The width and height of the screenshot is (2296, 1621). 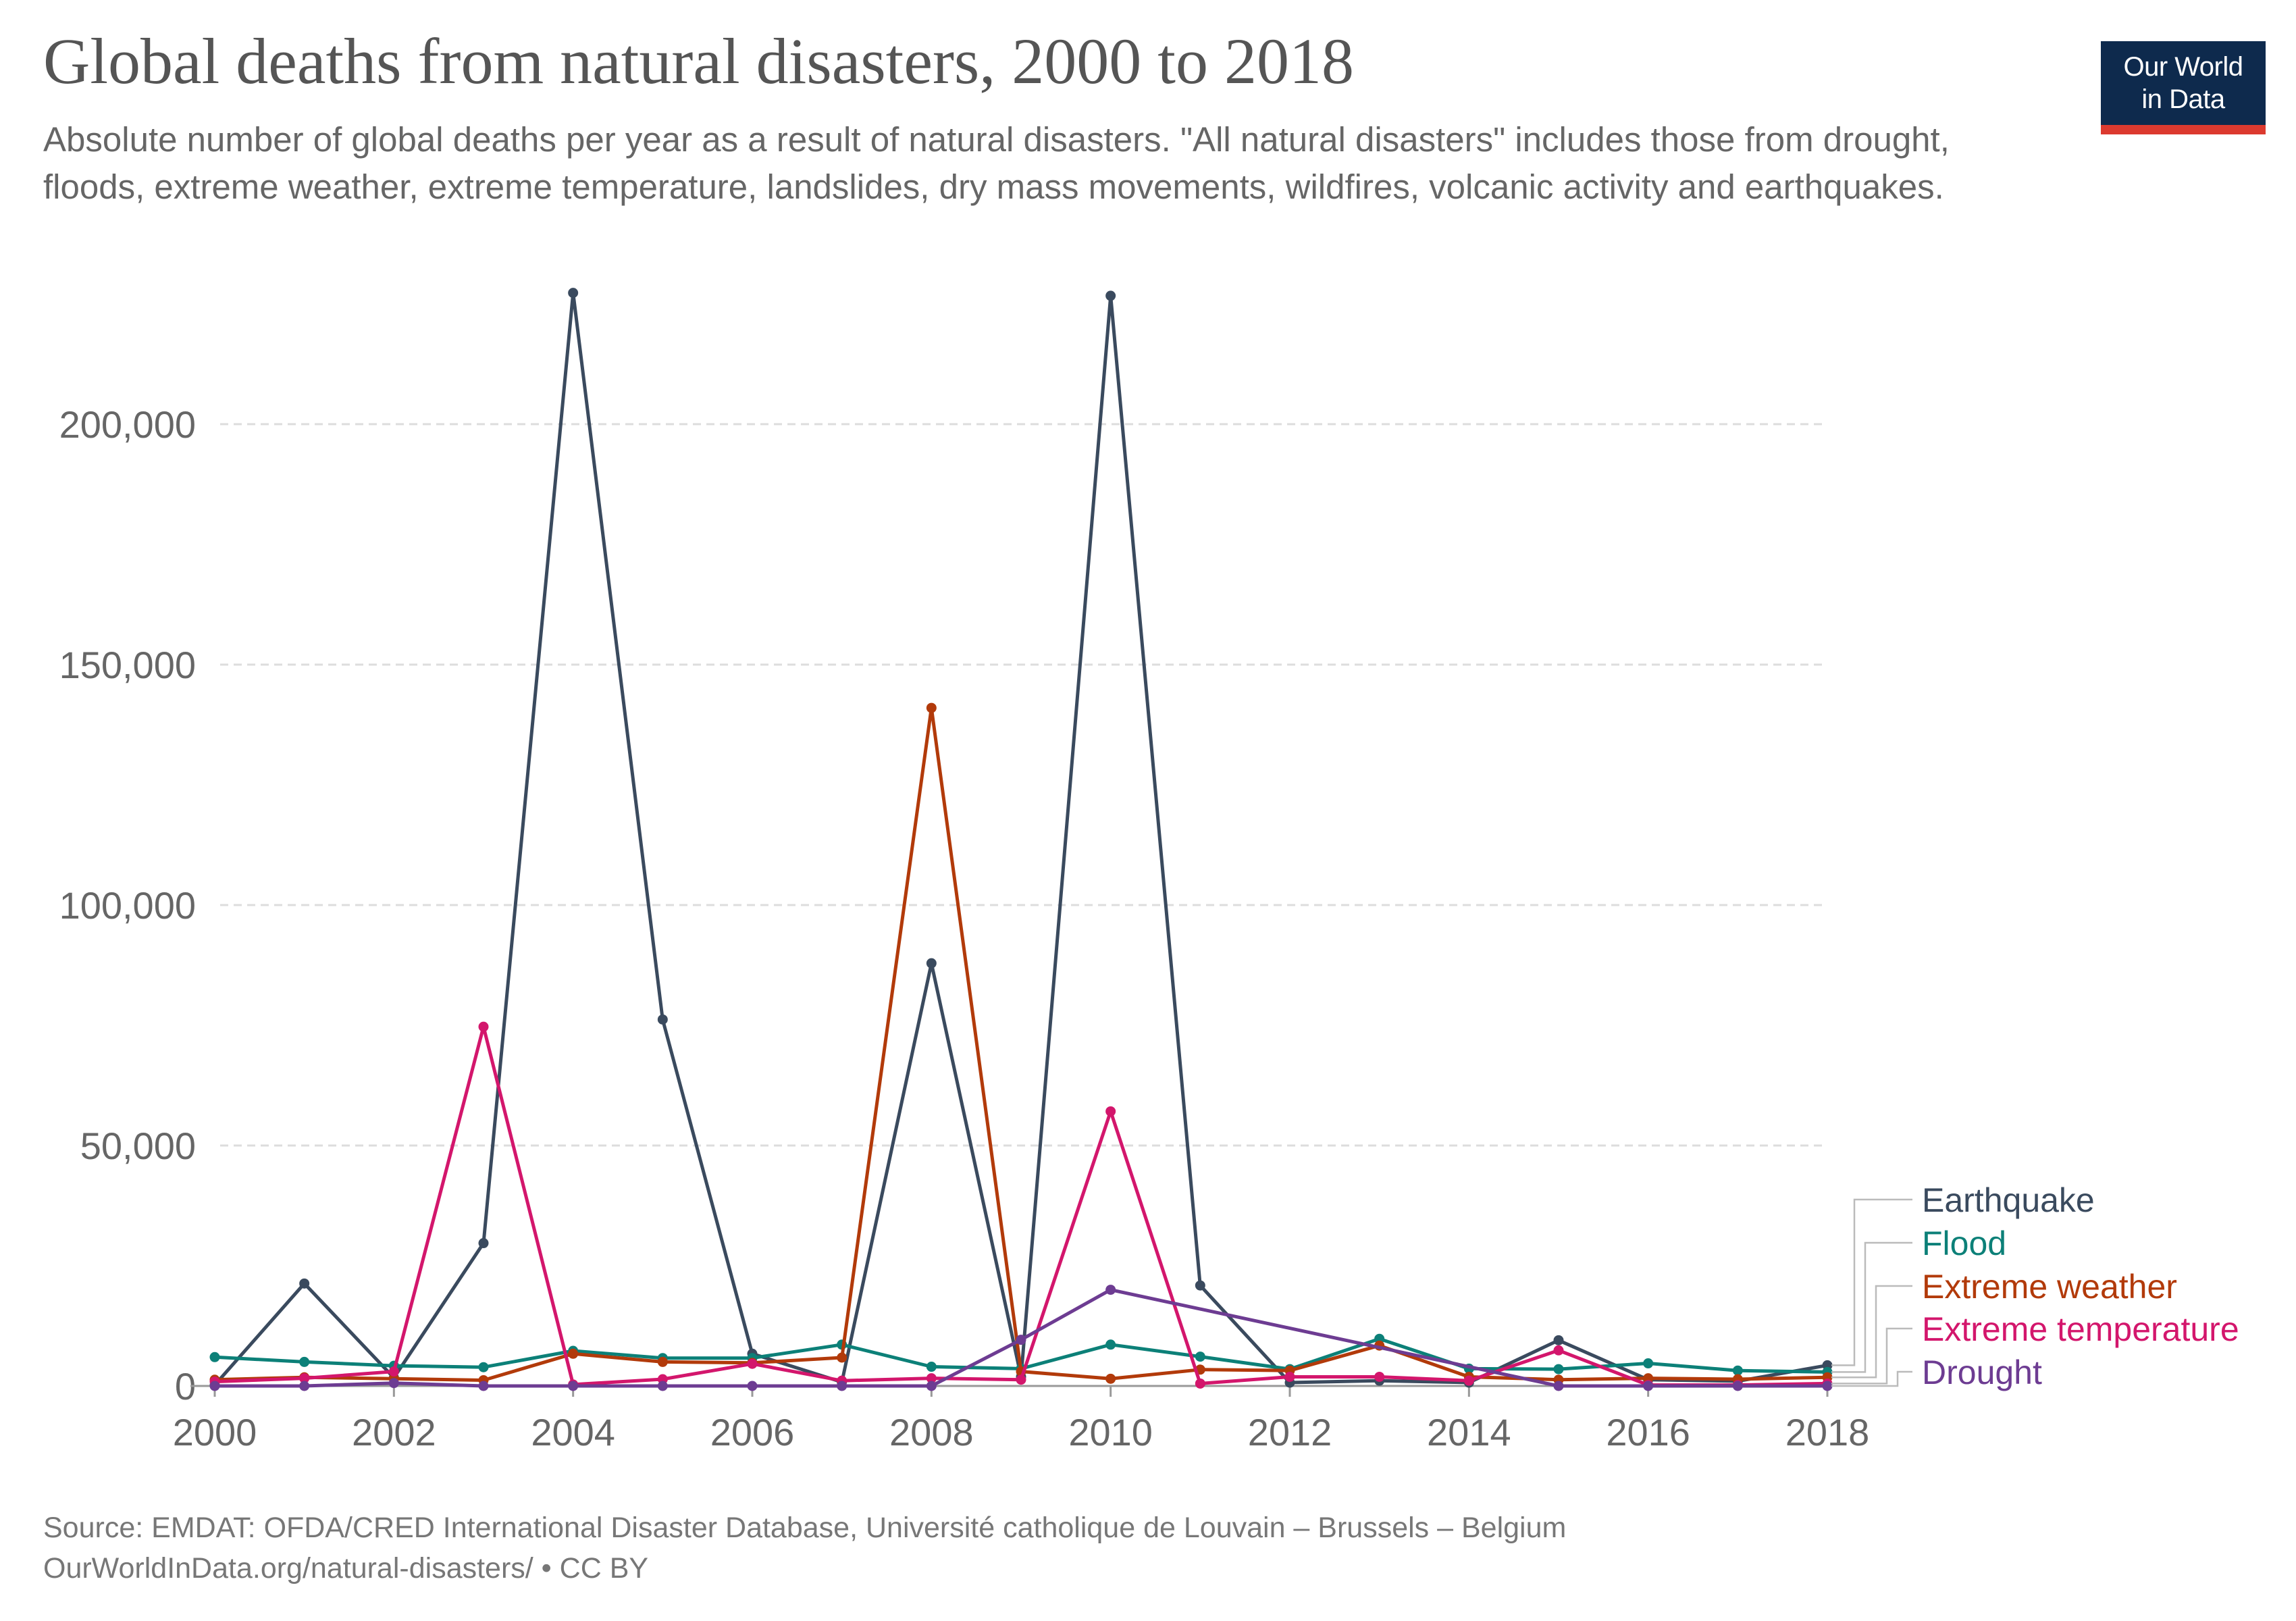 What do you see at coordinates (752, 1432) in the screenshot?
I see `x-tick-label: 2006` at bounding box center [752, 1432].